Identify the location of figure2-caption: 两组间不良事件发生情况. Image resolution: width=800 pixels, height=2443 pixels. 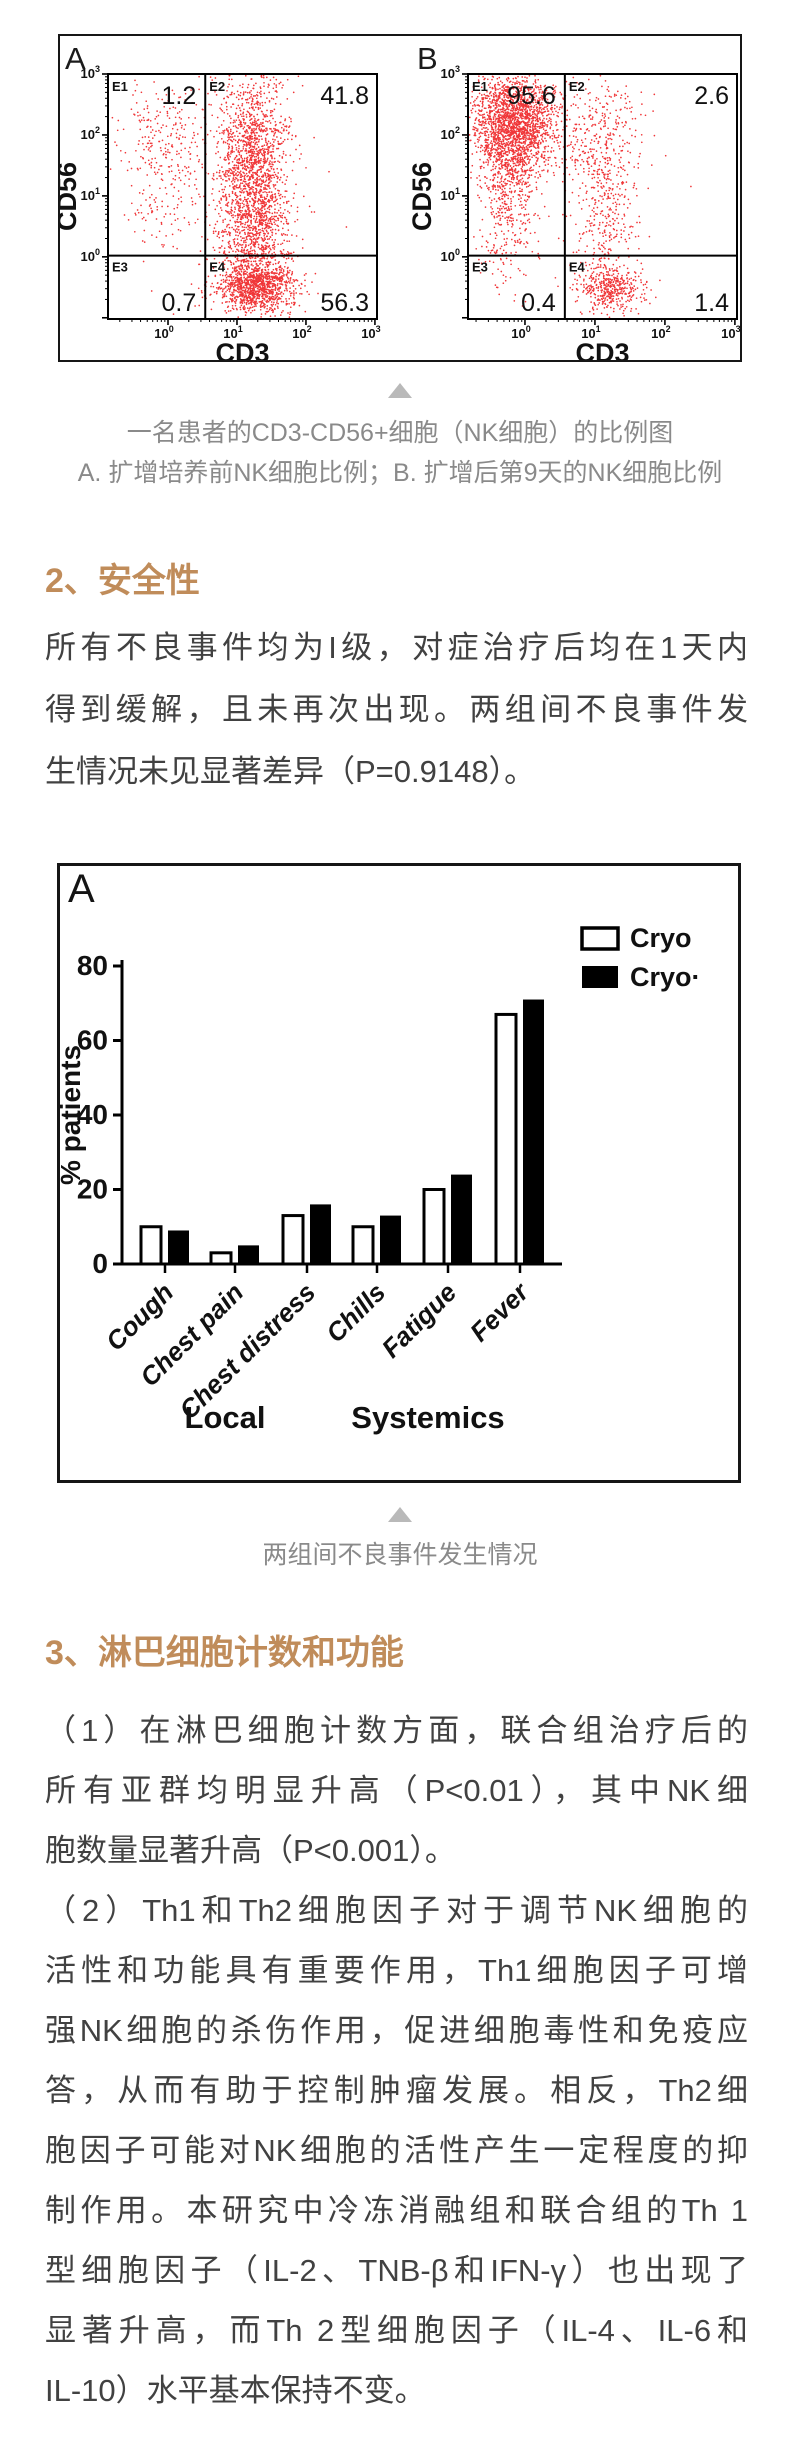
(400, 1555).